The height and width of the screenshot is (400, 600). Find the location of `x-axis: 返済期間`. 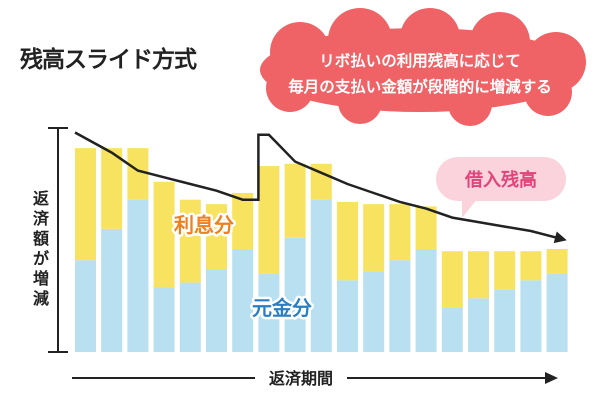

x-axis: 返済期間 is located at coordinates (315, 378).